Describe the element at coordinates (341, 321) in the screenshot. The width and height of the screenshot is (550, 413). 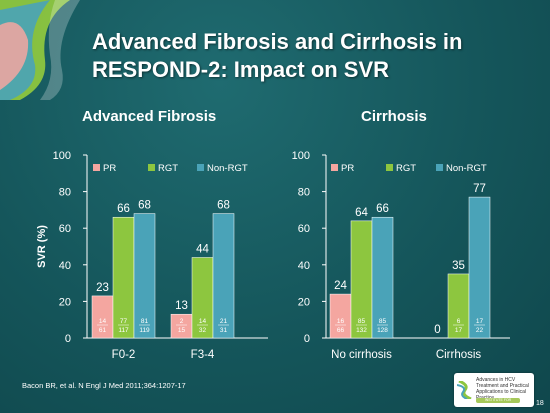
I see `fraction-numerator: 16` at that location.